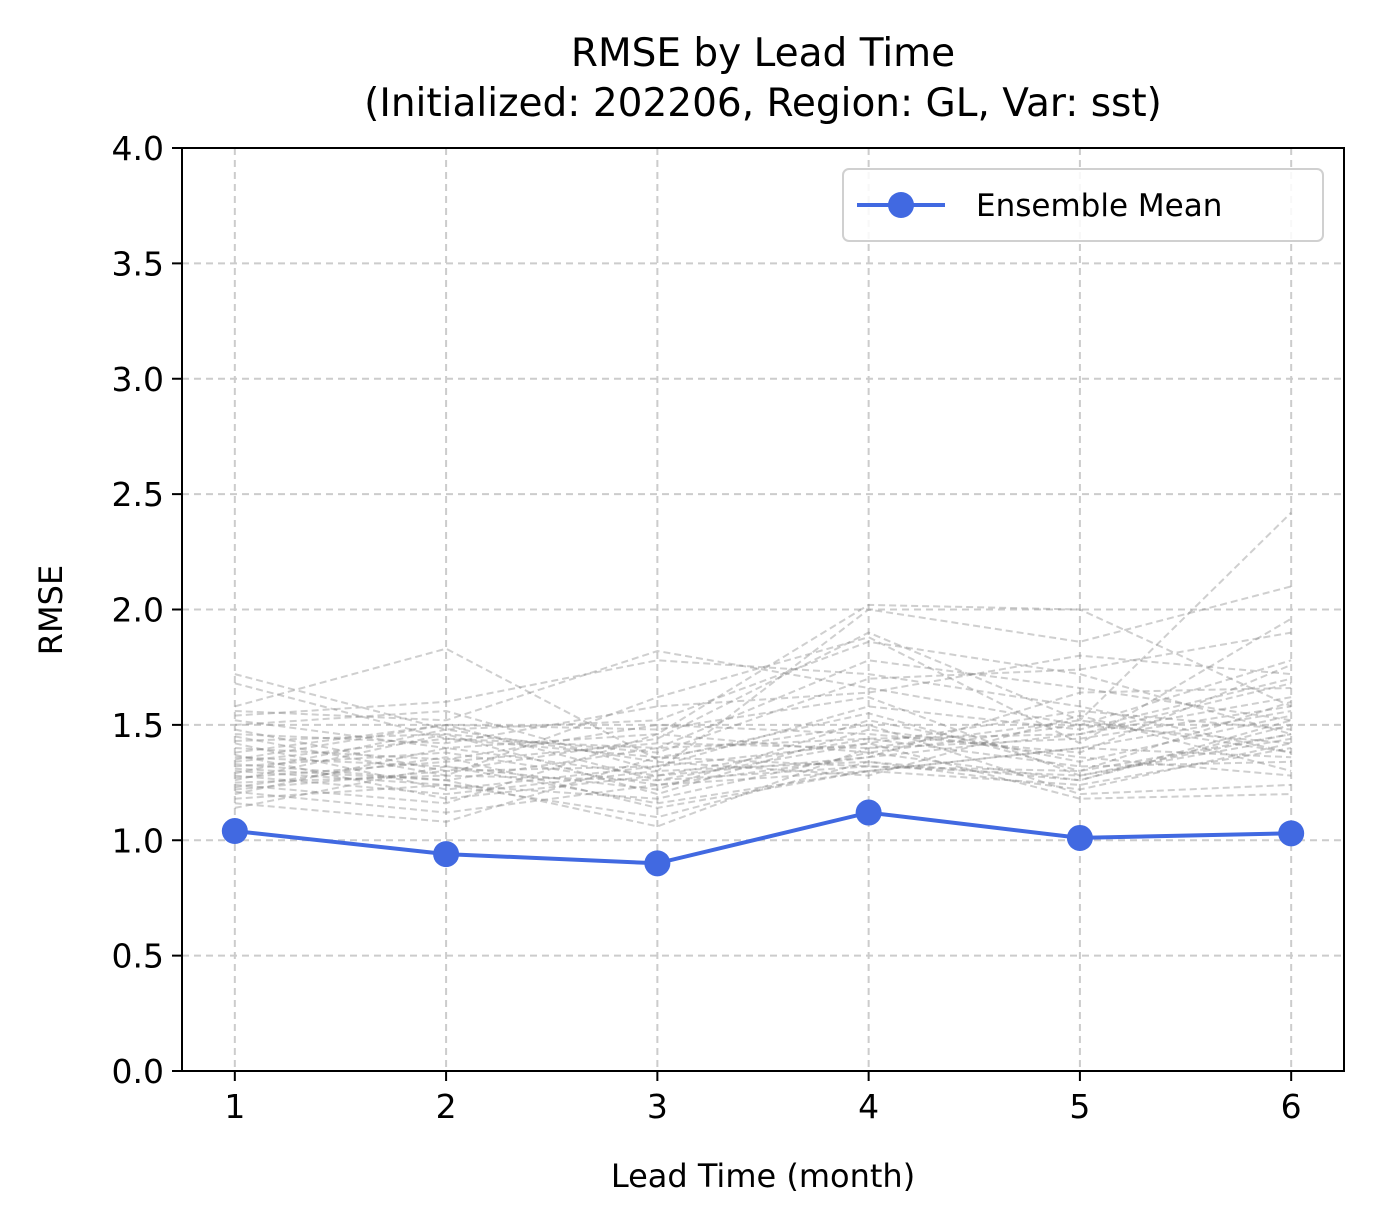 The image size is (1374, 1228). What do you see at coordinates (763, 1176) in the screenshot?
I see `x-axis-label: Lead Time (month)` at bounding box center [763, 1176].